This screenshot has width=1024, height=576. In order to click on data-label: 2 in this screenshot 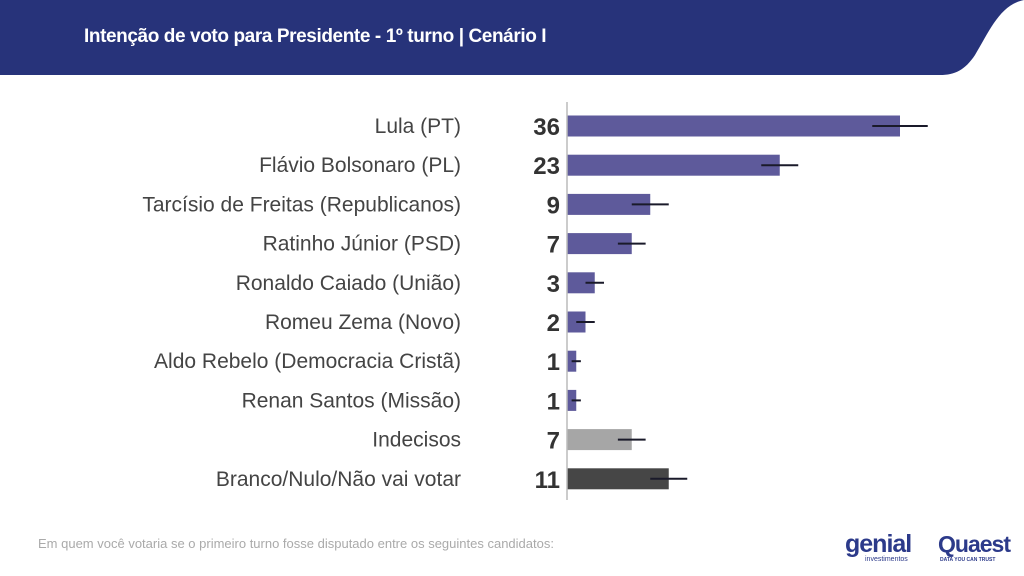, I will do `click(553, 323)`.